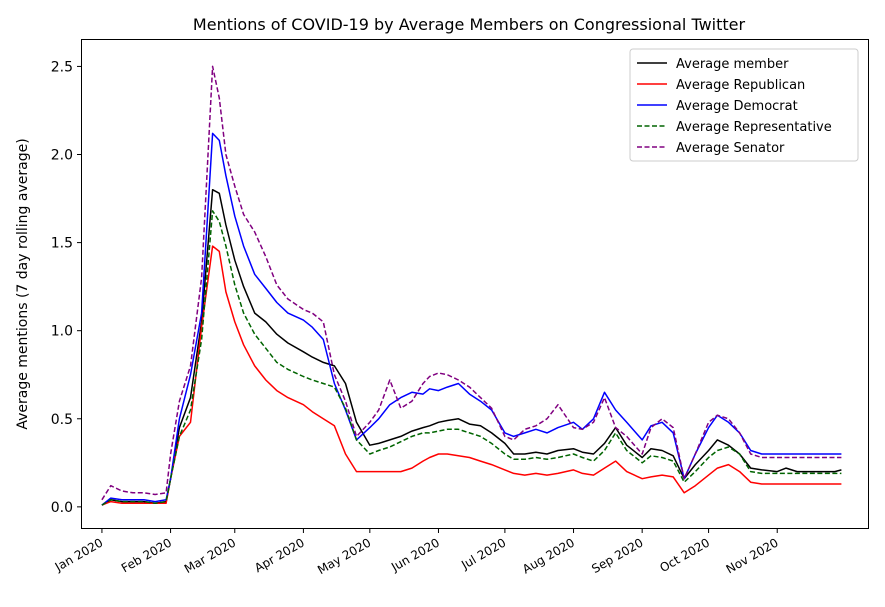  Describe the element at coordinates (415, 554) in the screenshot. I see `x-tick-label: Jun 2020` at that location.